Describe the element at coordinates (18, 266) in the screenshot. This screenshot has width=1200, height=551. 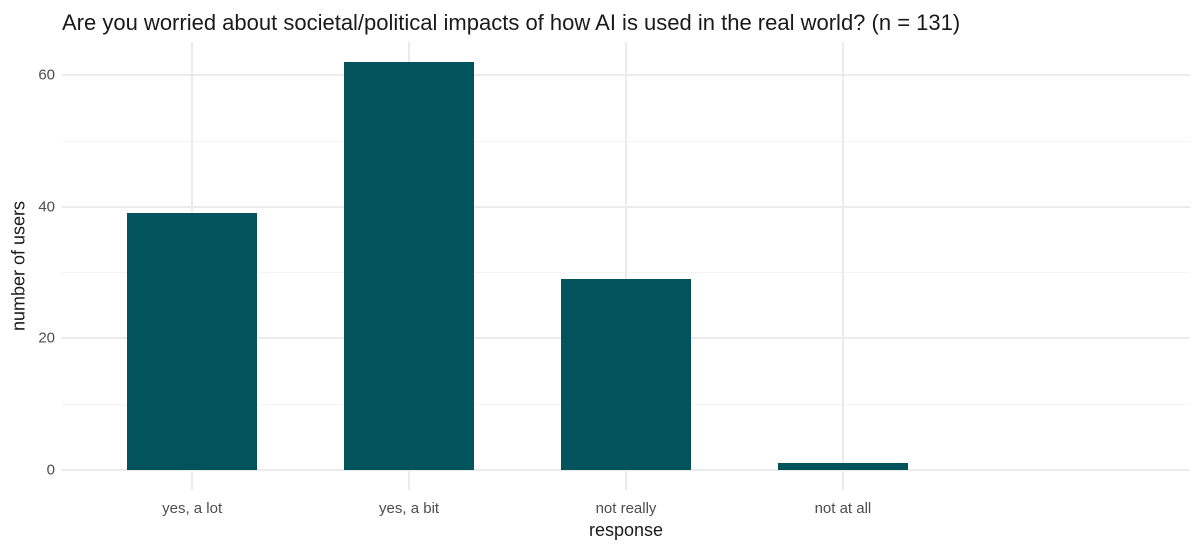
I see `y-axis-title: number of users` at that location.